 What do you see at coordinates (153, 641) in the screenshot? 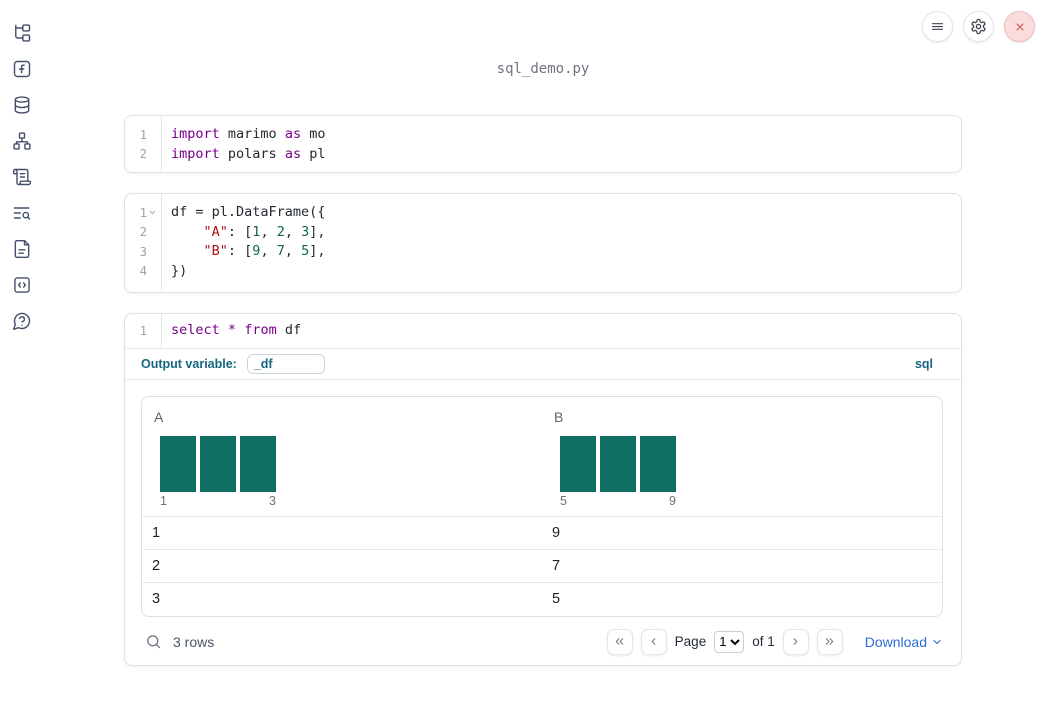
I see `search-icon` at bounding box center [153, 641].